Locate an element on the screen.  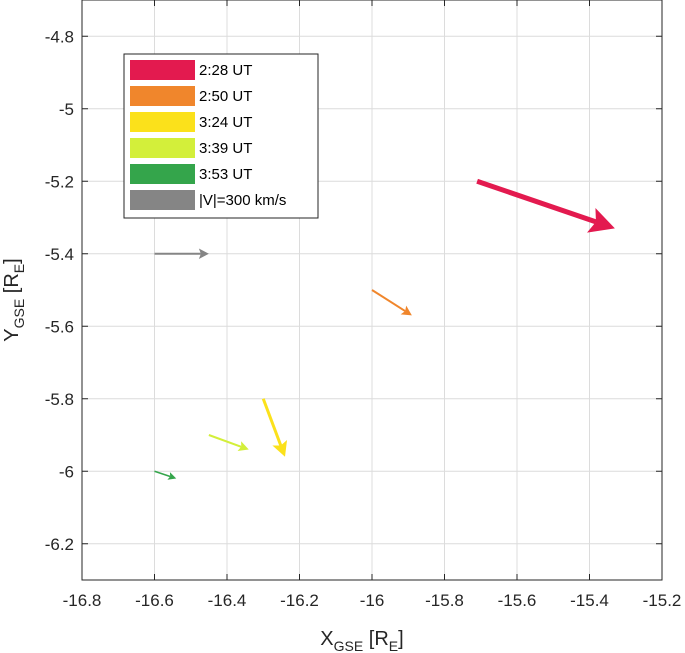
legend-label: 2:28 UT is located at coordinates (225, 70).